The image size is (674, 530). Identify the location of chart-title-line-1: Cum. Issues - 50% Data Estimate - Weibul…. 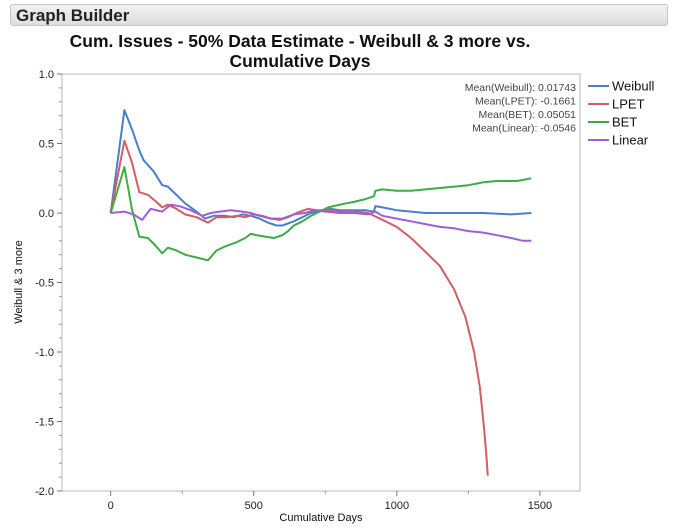
(300, 41).